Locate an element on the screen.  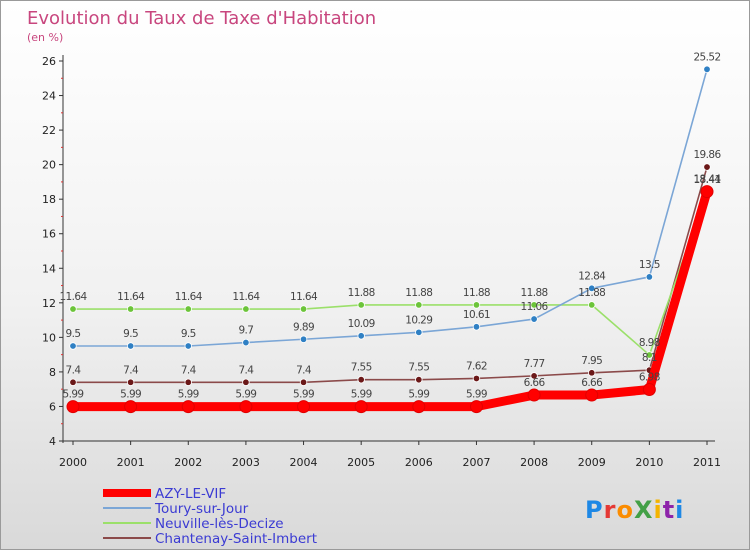
data-label-toury-sur-jour: 13.5 is located at coordinates (649, 265).